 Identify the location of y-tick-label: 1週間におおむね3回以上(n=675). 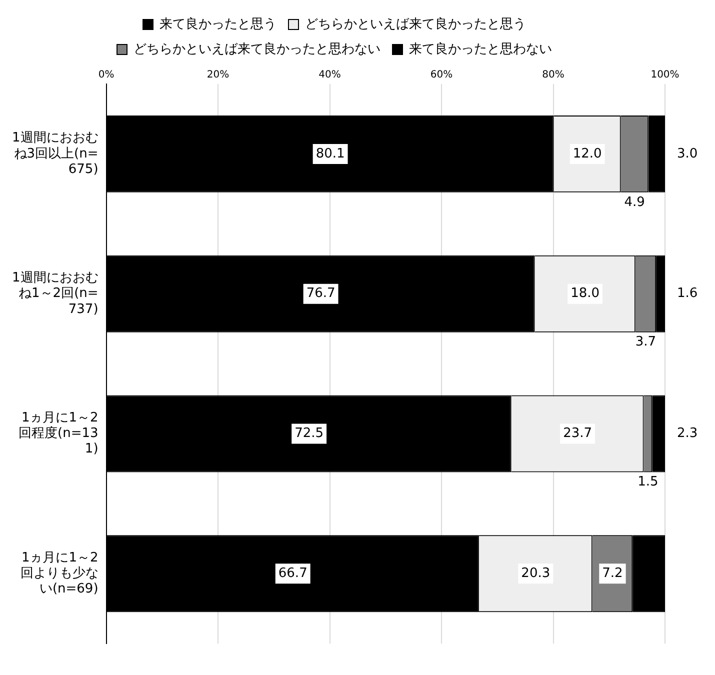
(55, 153).